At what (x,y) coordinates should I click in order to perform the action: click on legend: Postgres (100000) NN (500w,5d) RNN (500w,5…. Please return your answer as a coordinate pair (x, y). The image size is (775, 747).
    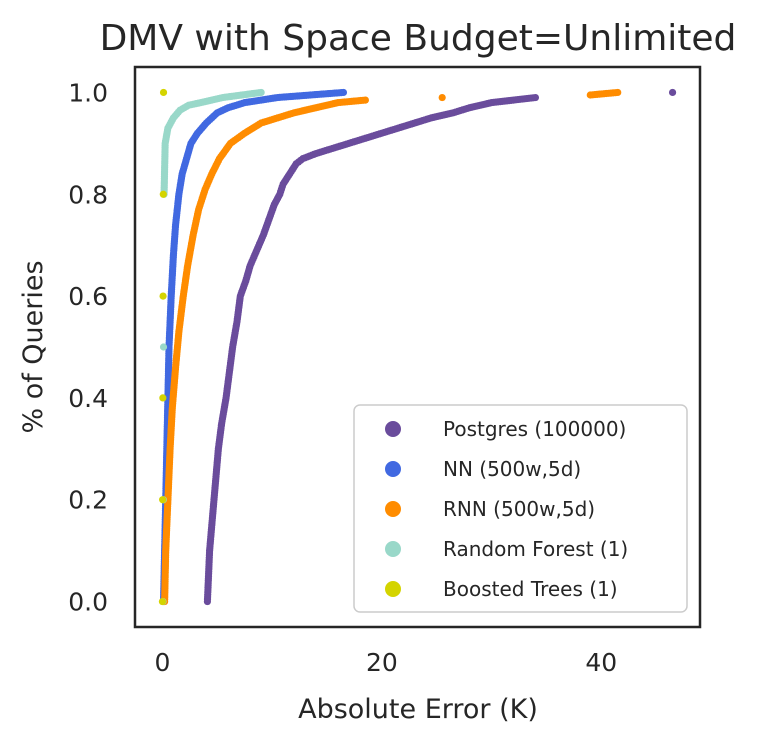
    Looking at the image, I should click on (520, 508).